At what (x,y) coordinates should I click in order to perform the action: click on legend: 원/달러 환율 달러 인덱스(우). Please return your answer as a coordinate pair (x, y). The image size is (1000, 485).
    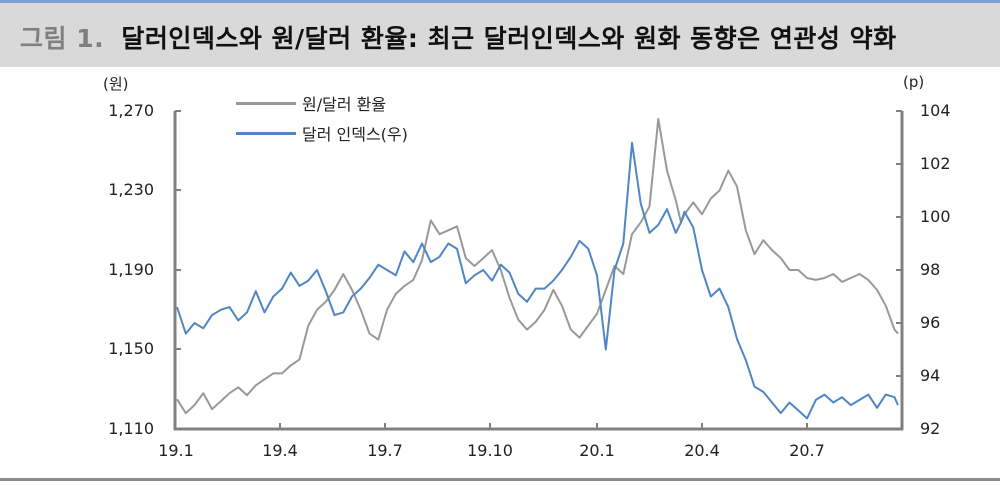
    Looking at the image, I should click on (322, 118).